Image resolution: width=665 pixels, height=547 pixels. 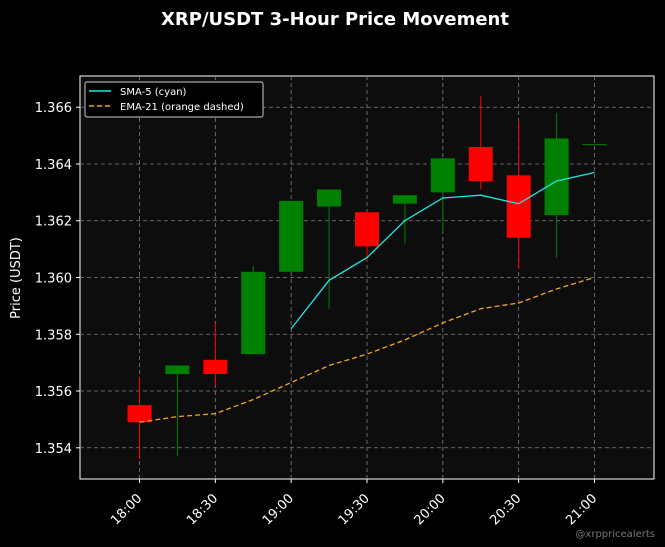 I want to click on x-tick-label: 19:30, so click(x=354, y=509).